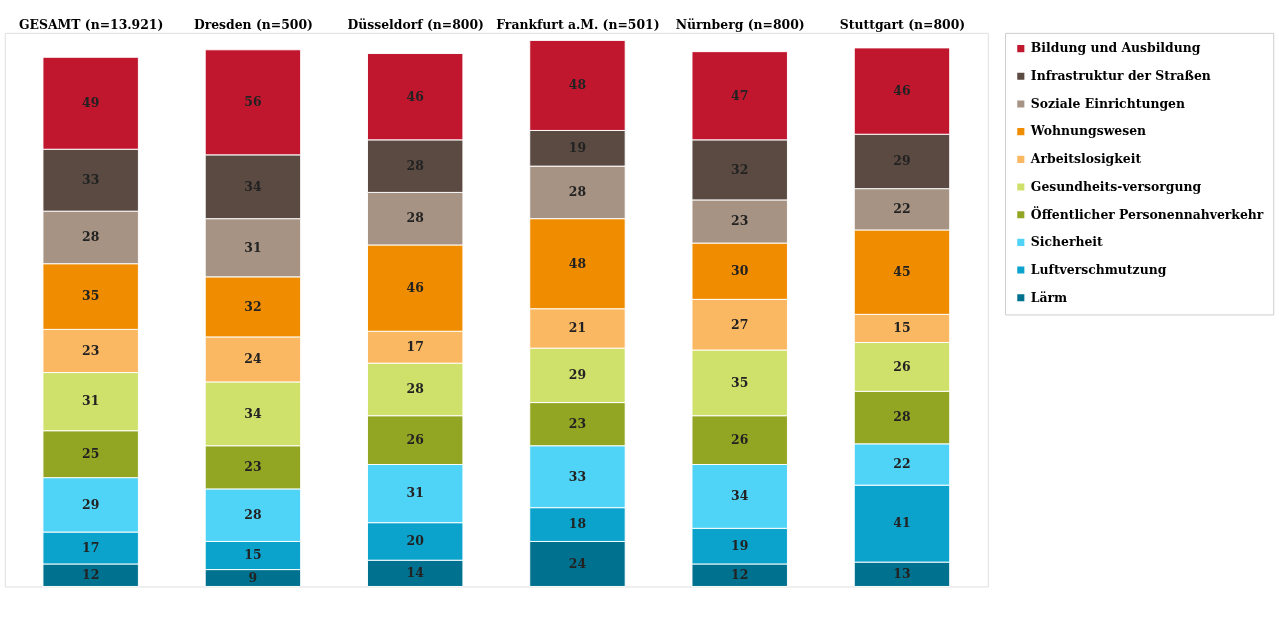 Image resolution: width=1279 pixels, height=630 pixels. Describe the element at coordinates (577, 328) in the screenshot. I see `data-label: 21` at that location.